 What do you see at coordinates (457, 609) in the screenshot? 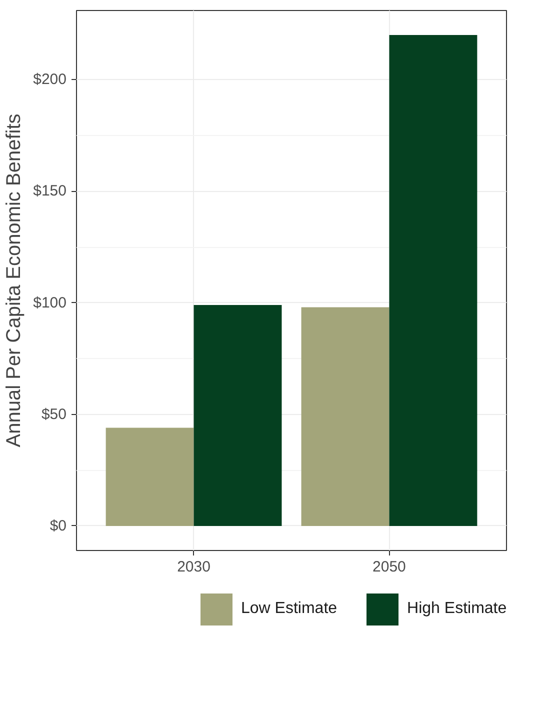
I see `legend-label: High Estimate` at bounding box center [457, 609].